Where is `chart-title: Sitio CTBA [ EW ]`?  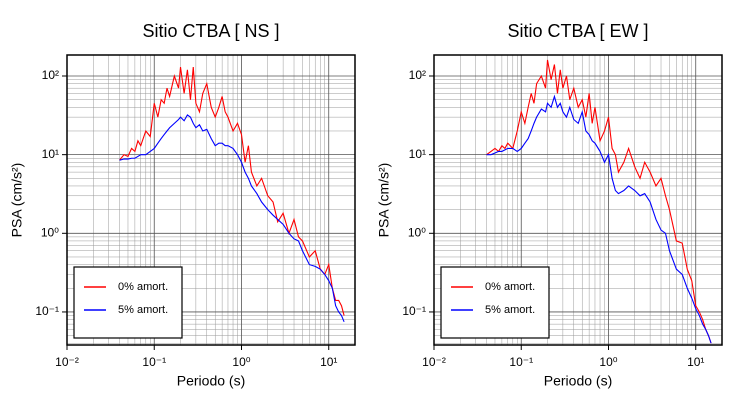 chart-title: Sitio CTBA [ EW ] is located at coordinates (577, 31).